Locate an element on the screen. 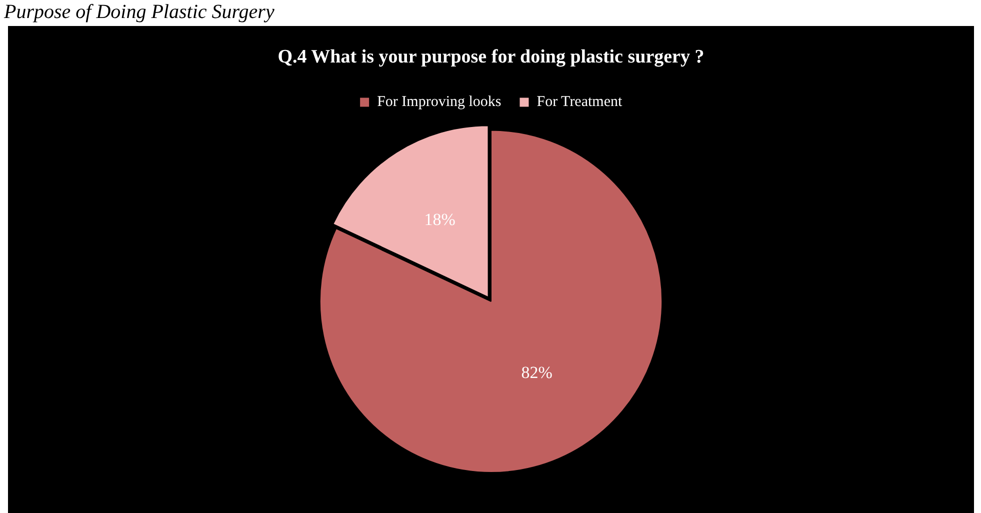  legend-label: For Improving looks is located at coordinates (439, 102).